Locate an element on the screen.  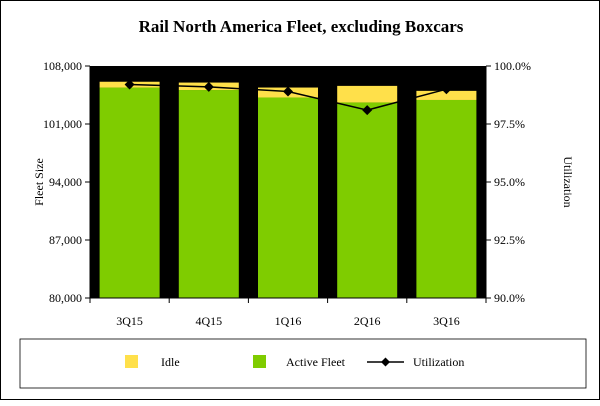
utilization-marker-4q15 is located at coordinates (208, 86).